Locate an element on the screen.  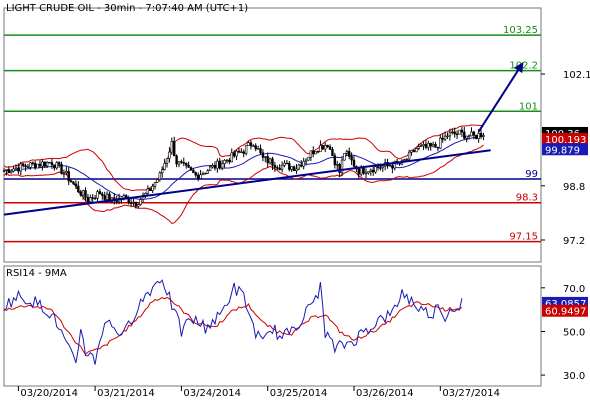
date-tick-label-4: 03/26/2014 is located at coordinates (385, 393).